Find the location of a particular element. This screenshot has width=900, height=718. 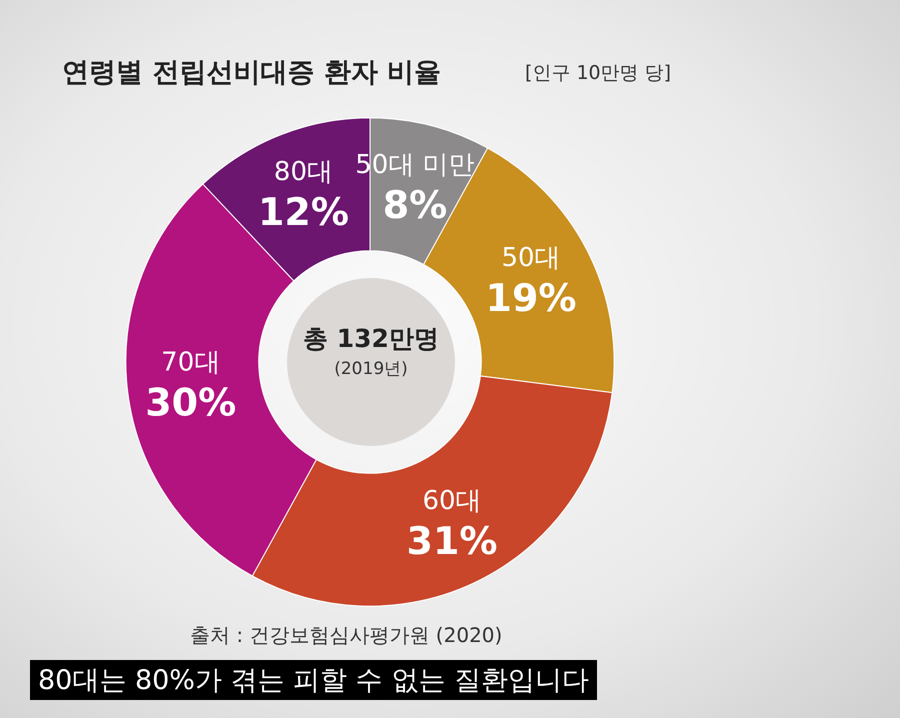

text: 총 132만명 is located at coordinates (371, 339).